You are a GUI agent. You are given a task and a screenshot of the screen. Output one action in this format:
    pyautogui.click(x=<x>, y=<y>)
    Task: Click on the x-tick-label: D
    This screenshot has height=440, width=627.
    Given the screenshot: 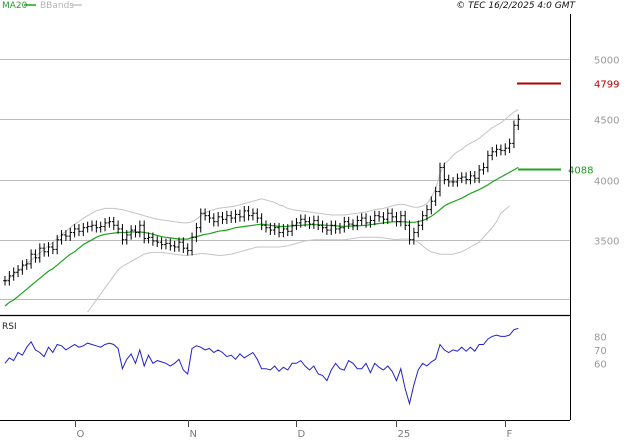 What is the action you would take?
    pyautogui.click(x=302, y=434)
    